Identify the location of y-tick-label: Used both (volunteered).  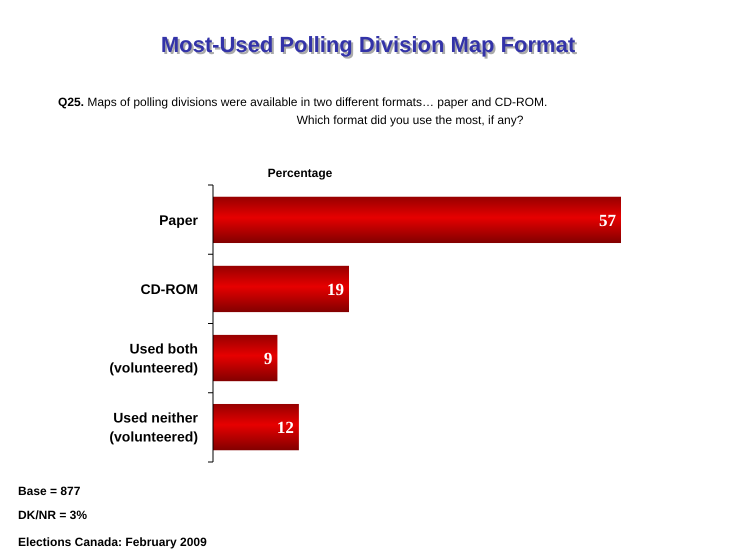
(153, 358).